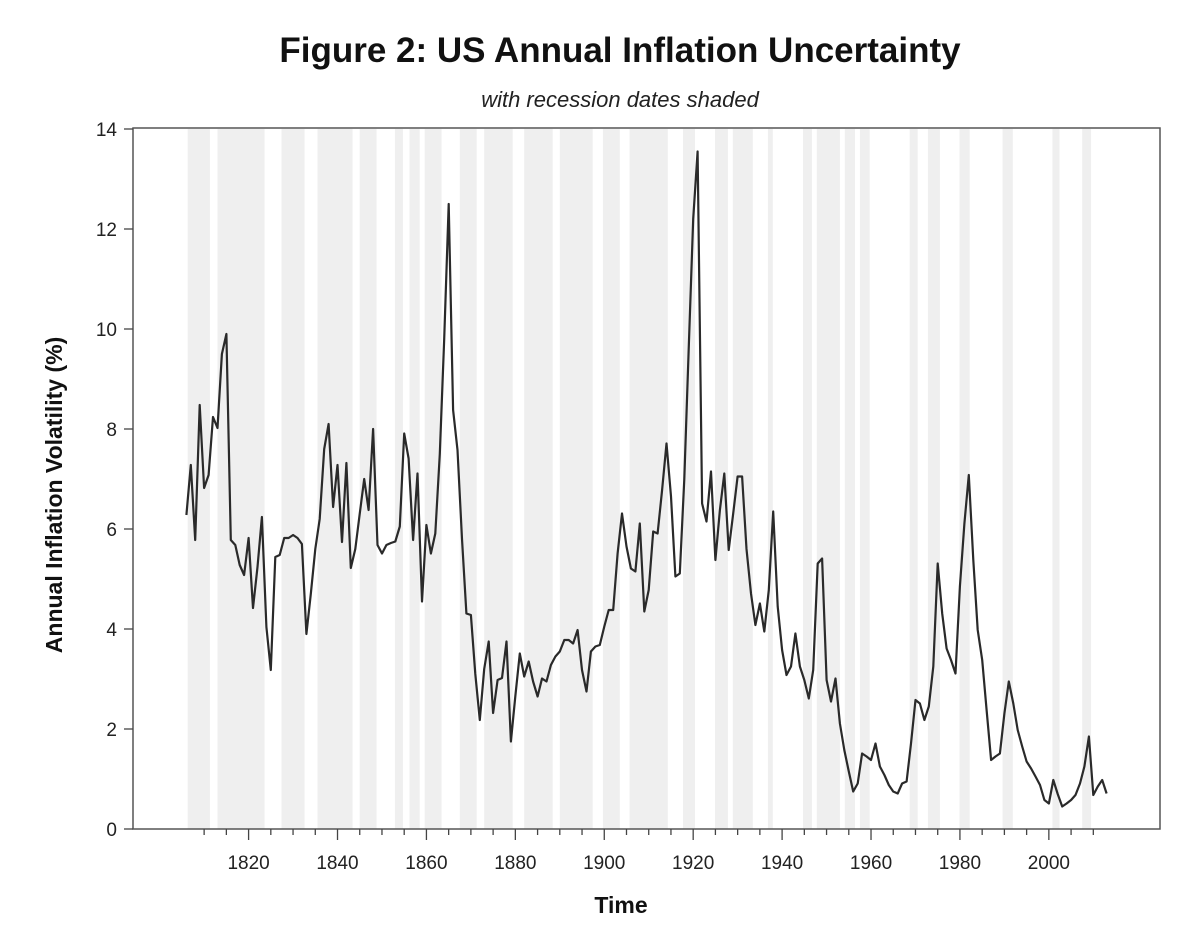 The height and width of the screenshot is (932, 1200). I want to click on y-tick-label: 6, so click(111, 530).